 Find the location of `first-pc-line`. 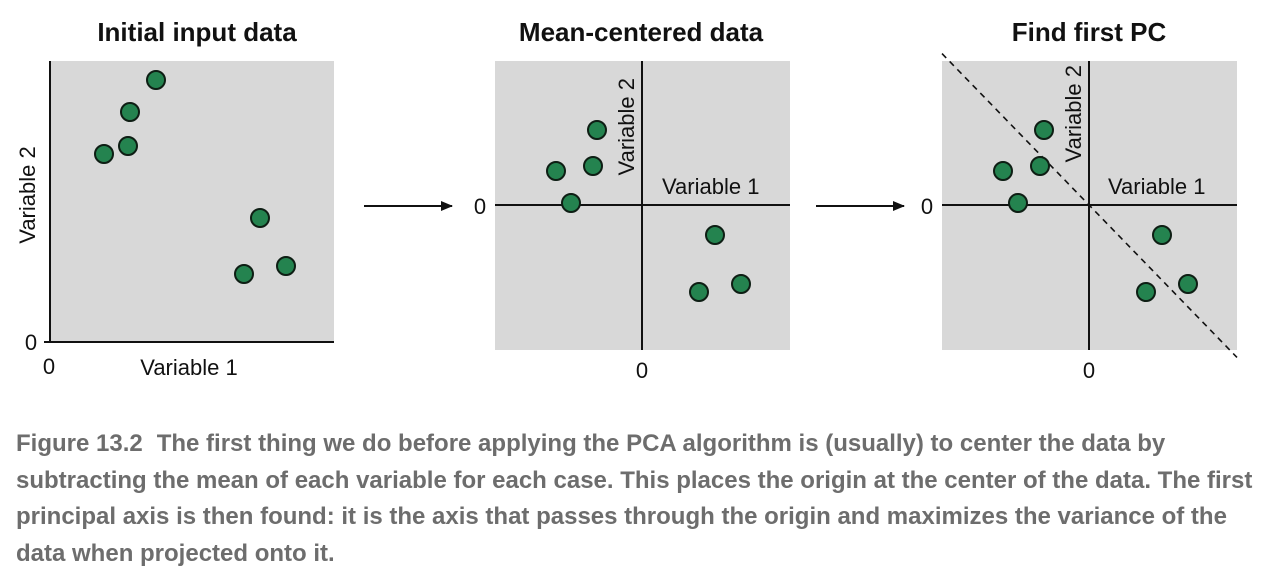

first-pc-line is located at coordinates (1089, 205).